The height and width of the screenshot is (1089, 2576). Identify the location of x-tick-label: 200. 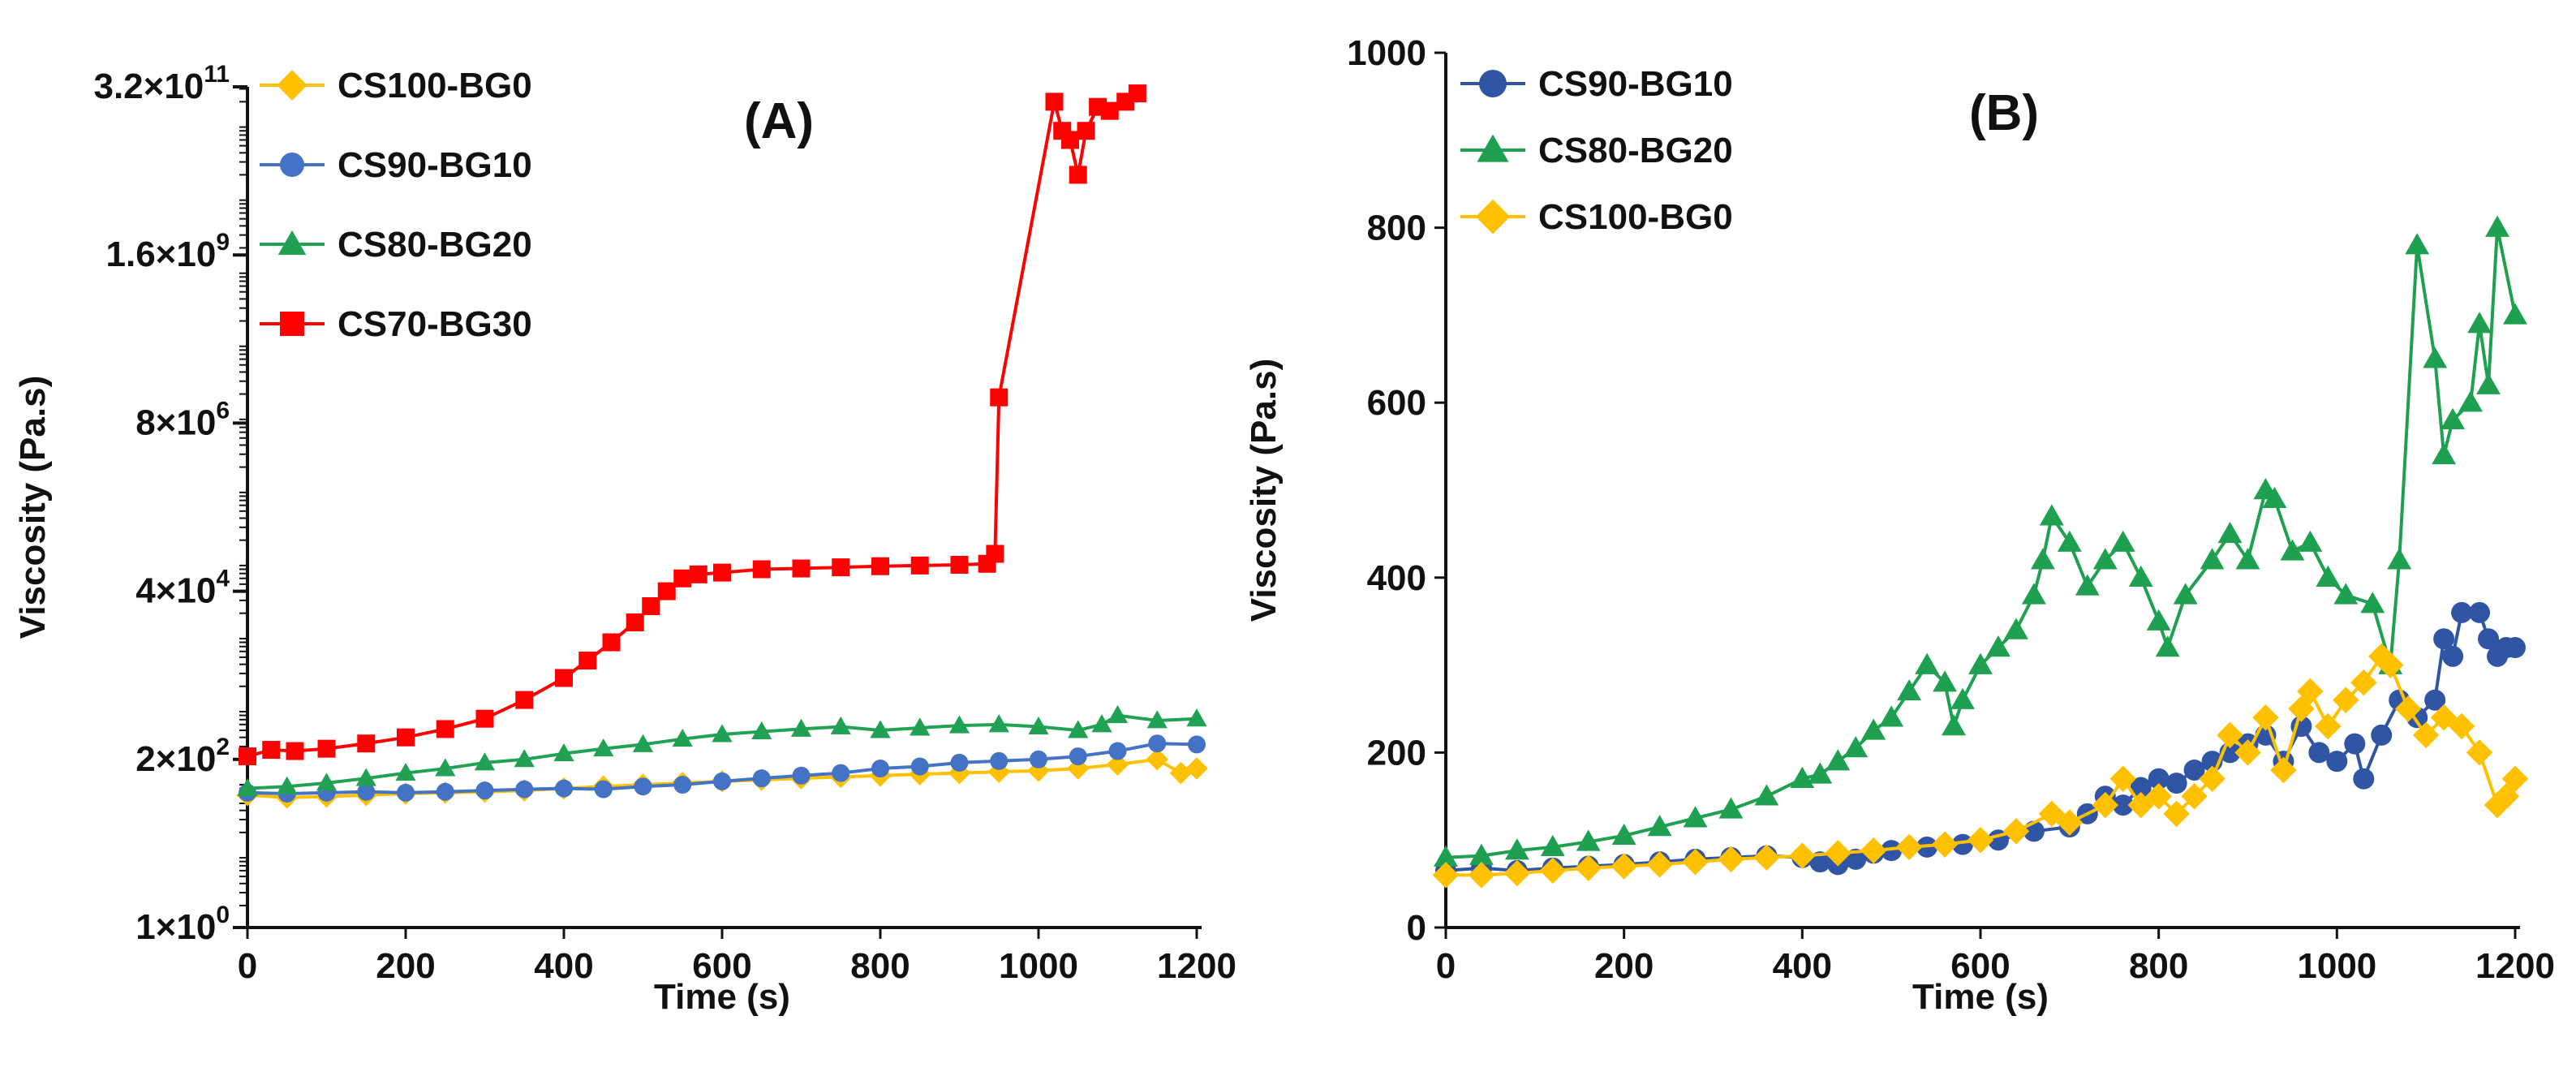
(1624, 966).